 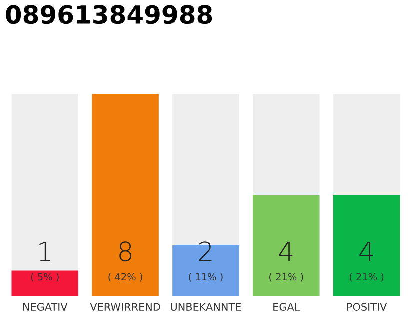 What do you see at coordinates (206, 277) in the screenshot?
I see `annotation: ( 11% )` at bounding box center [206, 277].